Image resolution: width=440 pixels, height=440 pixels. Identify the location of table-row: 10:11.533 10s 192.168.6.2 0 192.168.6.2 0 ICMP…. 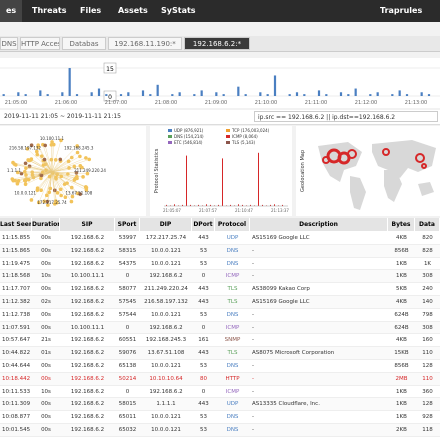
(220, 392).